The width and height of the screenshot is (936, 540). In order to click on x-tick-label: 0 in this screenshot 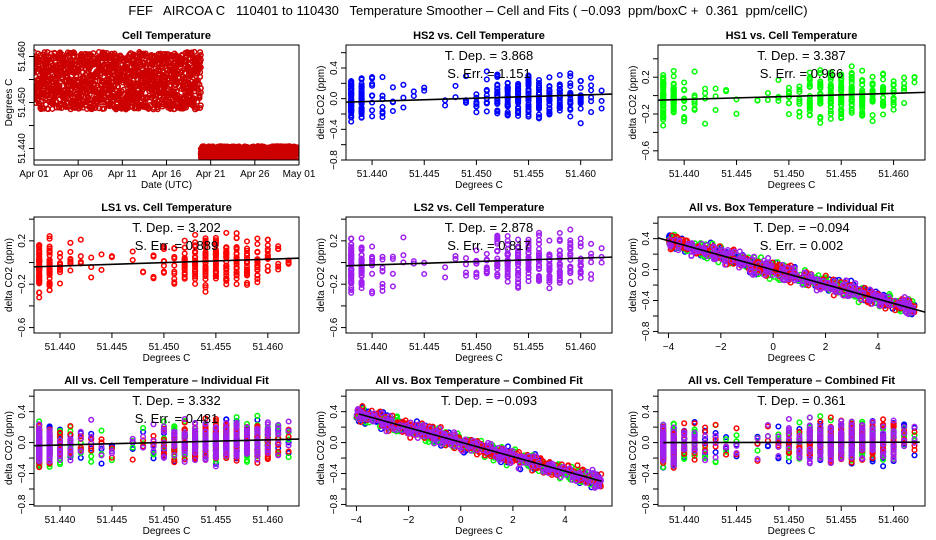, I will do `click(773, 347)`.